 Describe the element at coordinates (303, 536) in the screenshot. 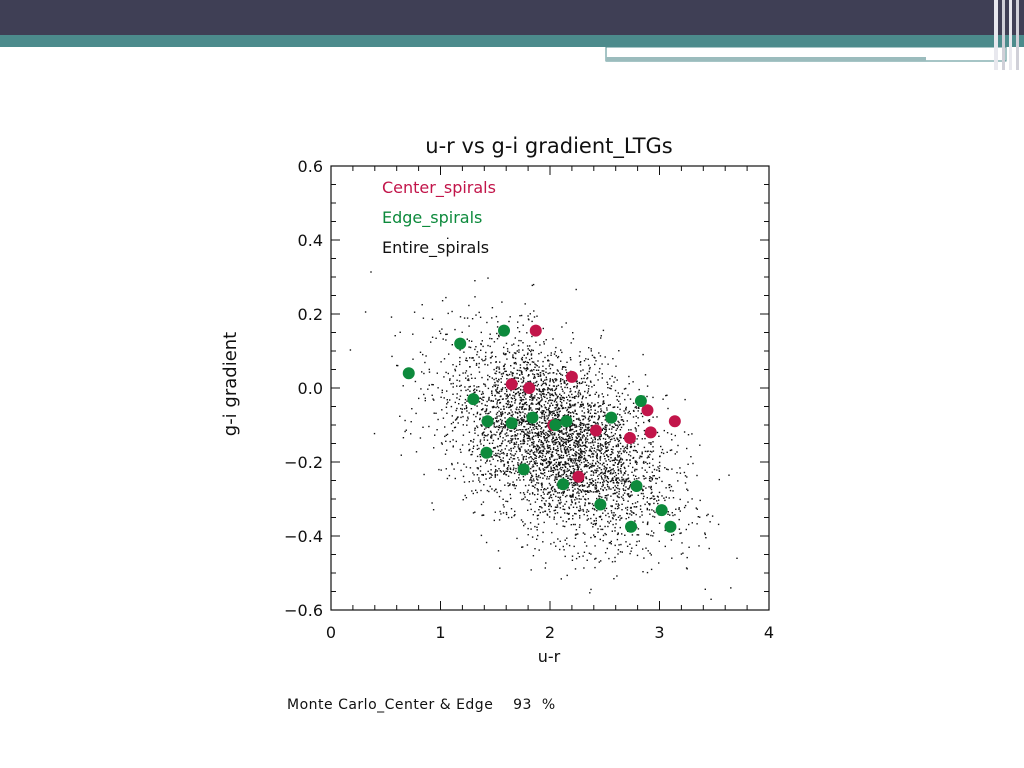

I see `y-tick-label: −0.4` at that location.